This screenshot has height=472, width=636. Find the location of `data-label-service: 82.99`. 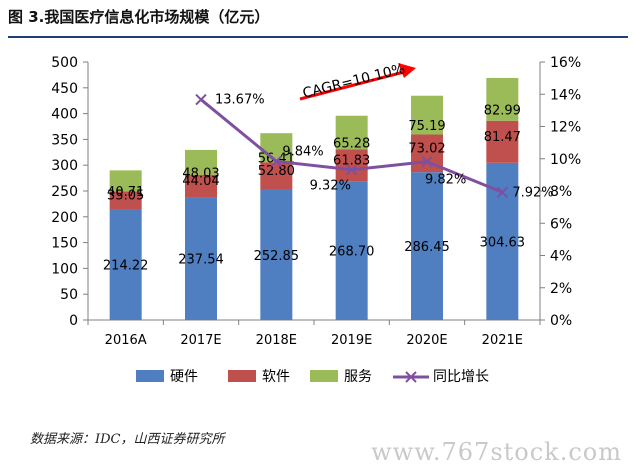

data-label-service: 82.99 is located at coordinates (502, 110).